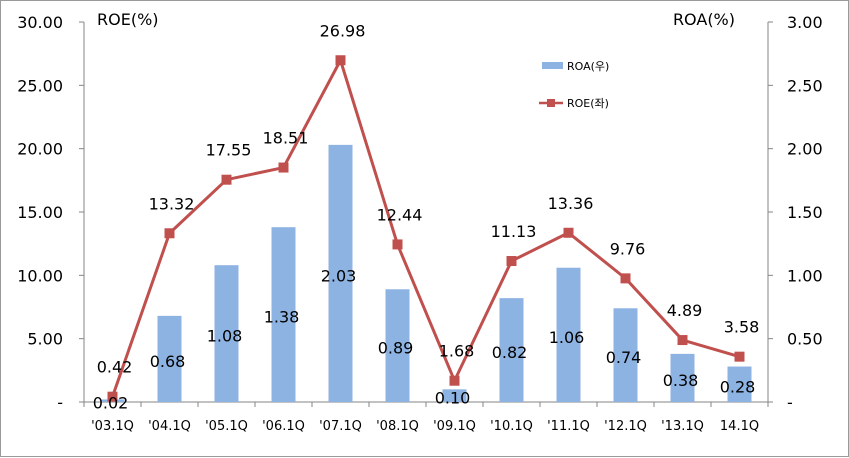 The width and height of the screenshot is (849, 458). Describe the element at coordinates (286, 138) in the screenshot. I see `roe-data-label: 18.51` at that location.